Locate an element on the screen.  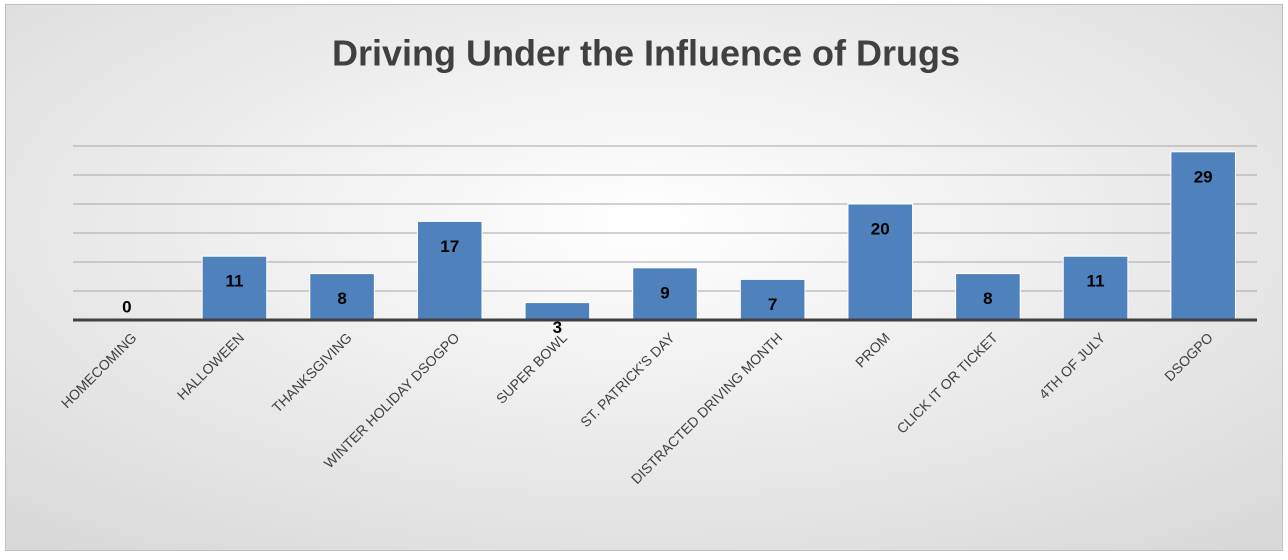
data-label: 7 is located at coordinates (772, 304).